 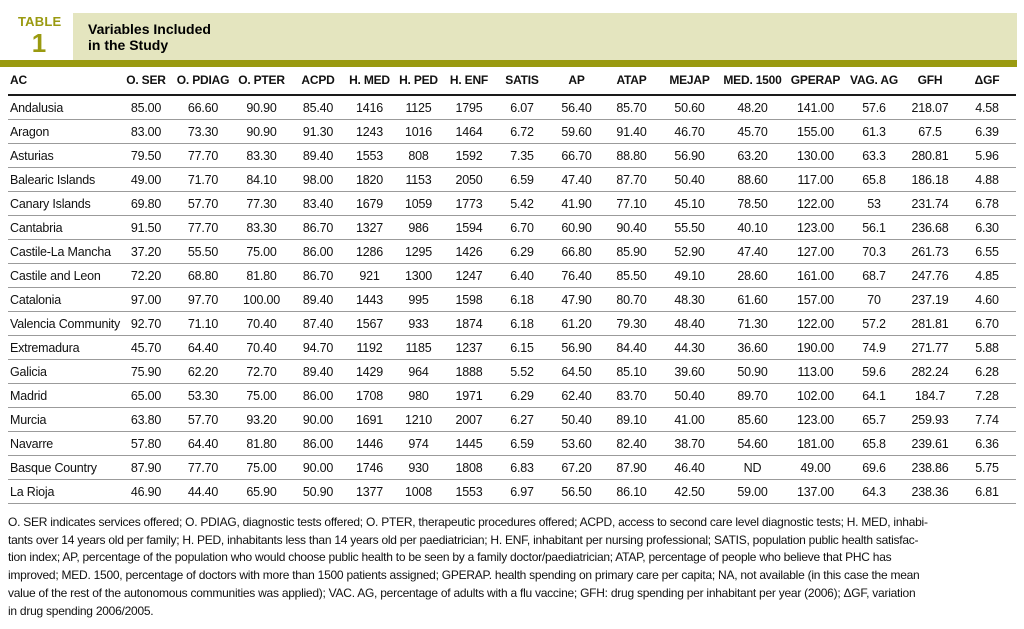 What do you see at coordinates (261, 443) in the screenshot?
I see `cell: 81.80` at bounding box center [261, 443].